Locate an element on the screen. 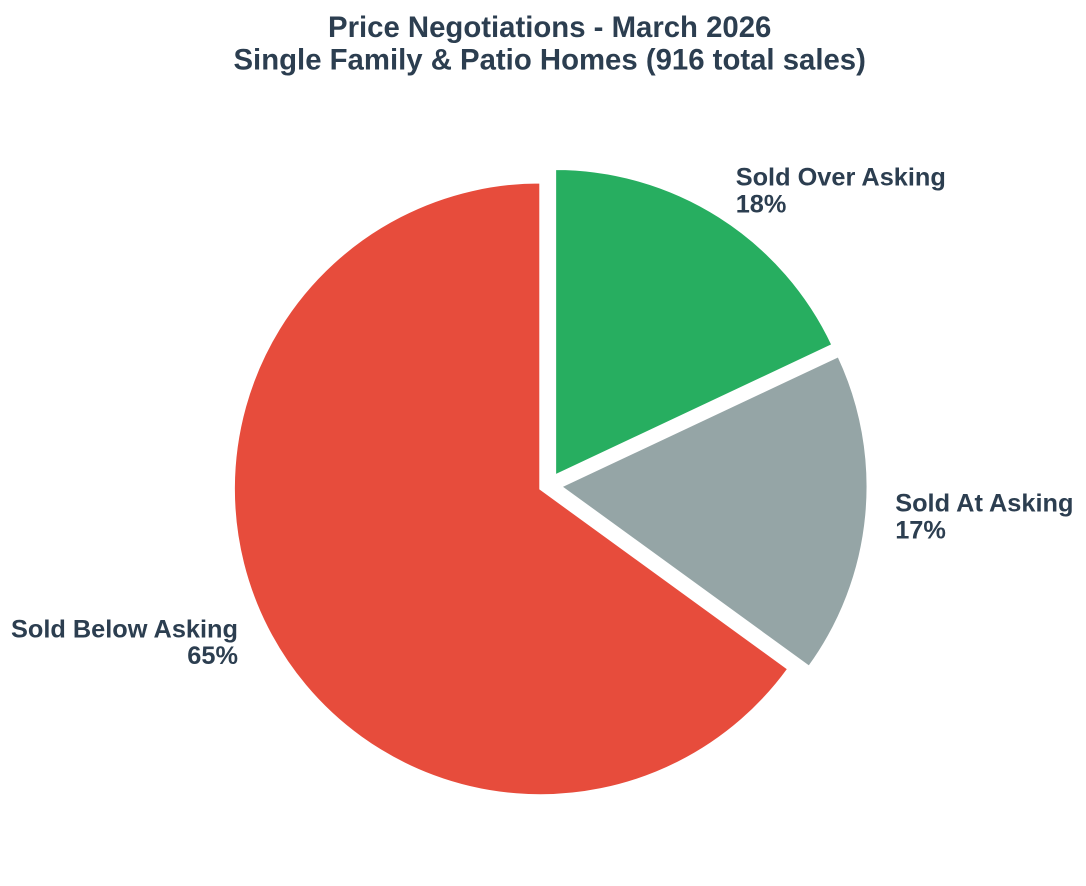  svg-text: 65% is located at coordinates (212, 656).